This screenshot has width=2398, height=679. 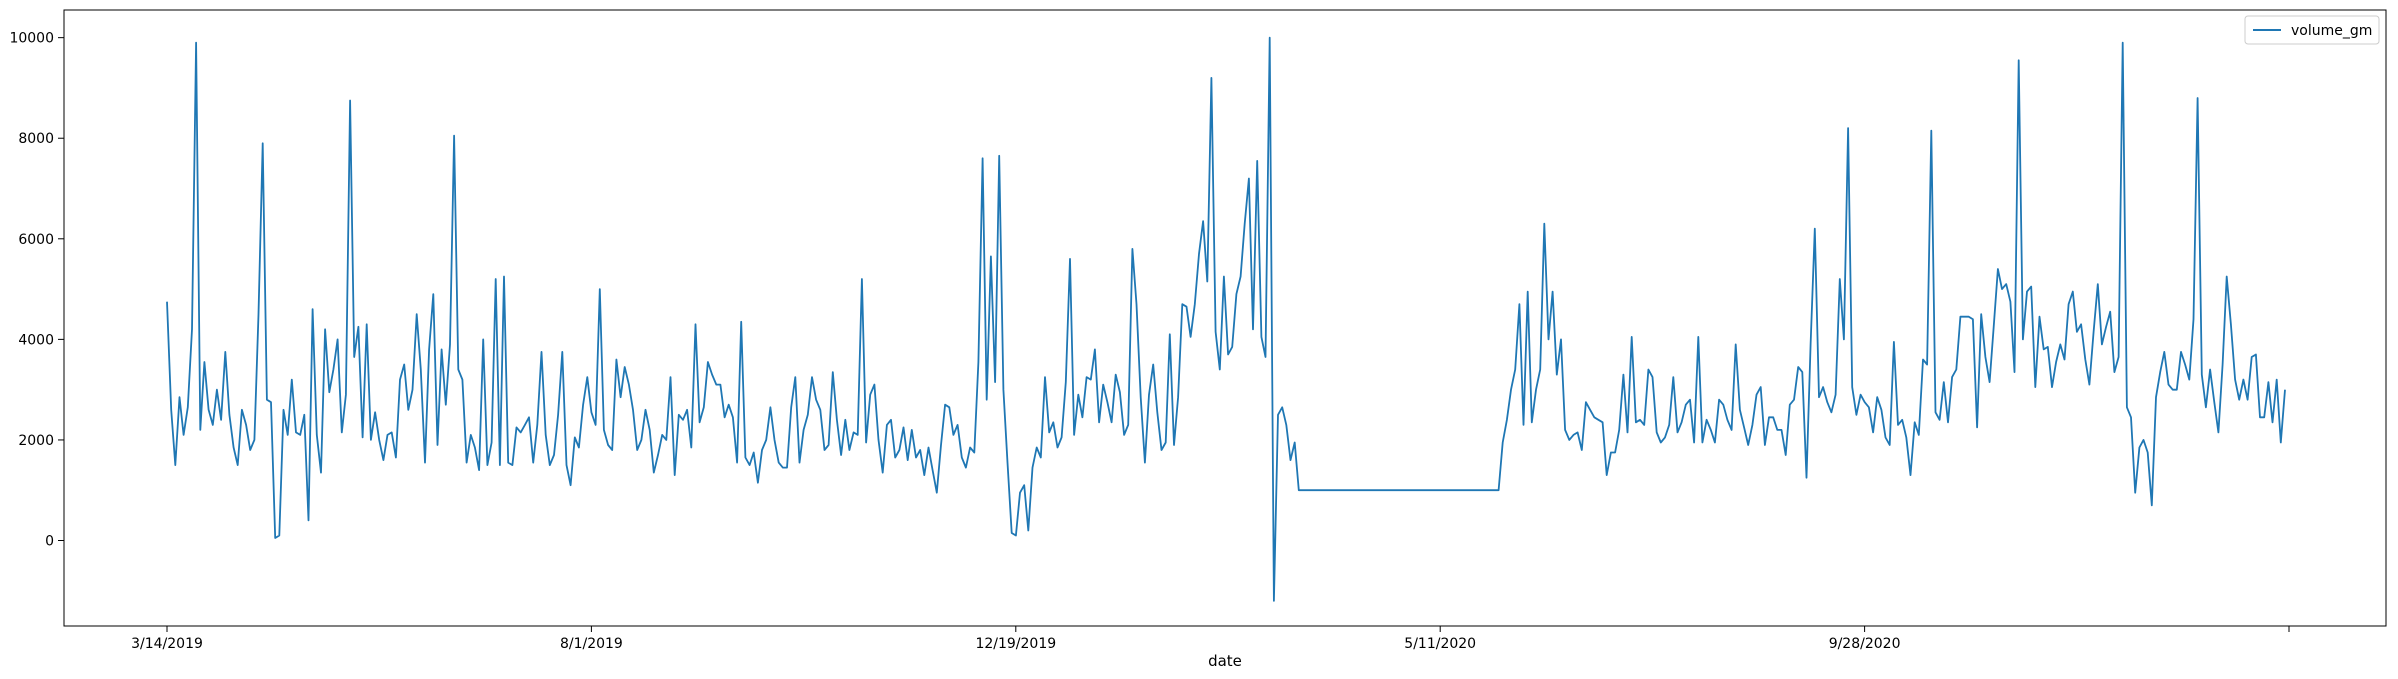 I want to click on y-tick-label: 6000, so click(x=36, y=240).